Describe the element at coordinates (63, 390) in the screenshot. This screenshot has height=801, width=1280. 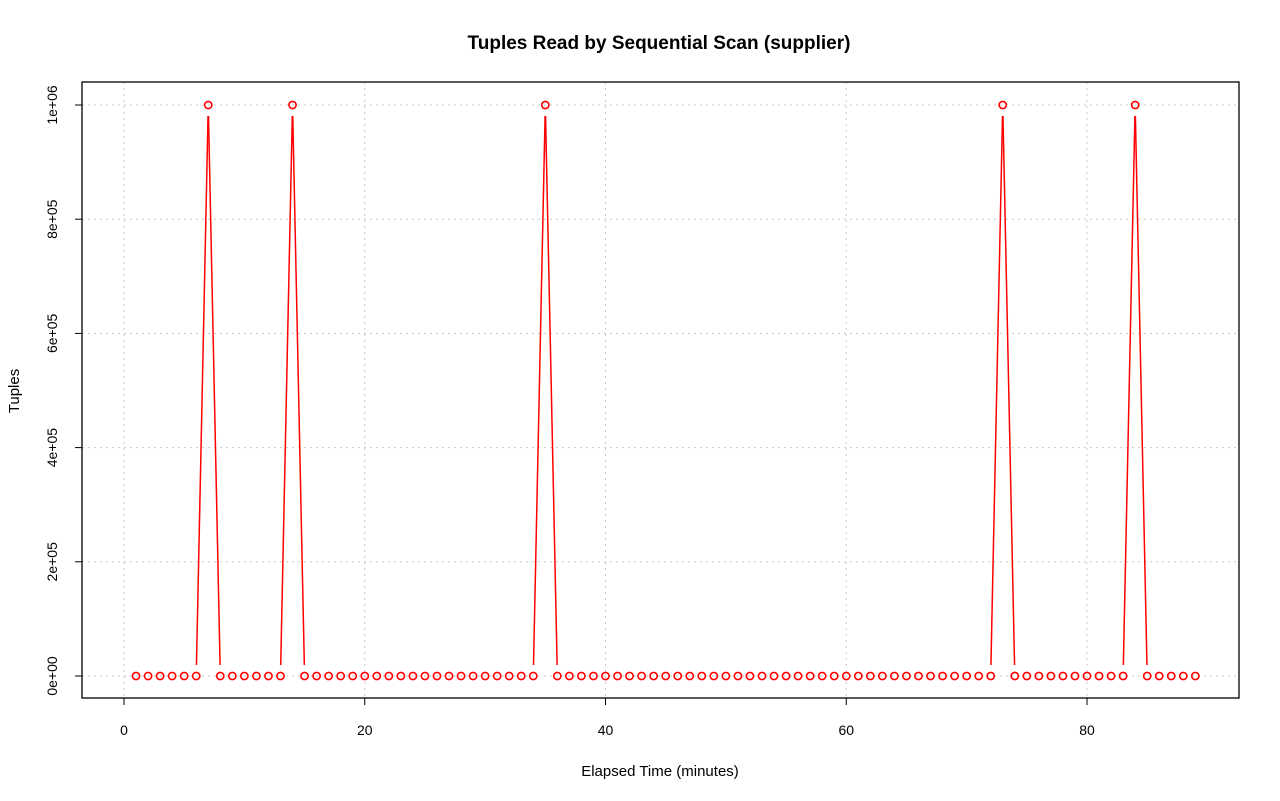
I see `y-axis: 0e+00 2e+05 4e+05 6e+05 8e+05 1e+06` at that location.